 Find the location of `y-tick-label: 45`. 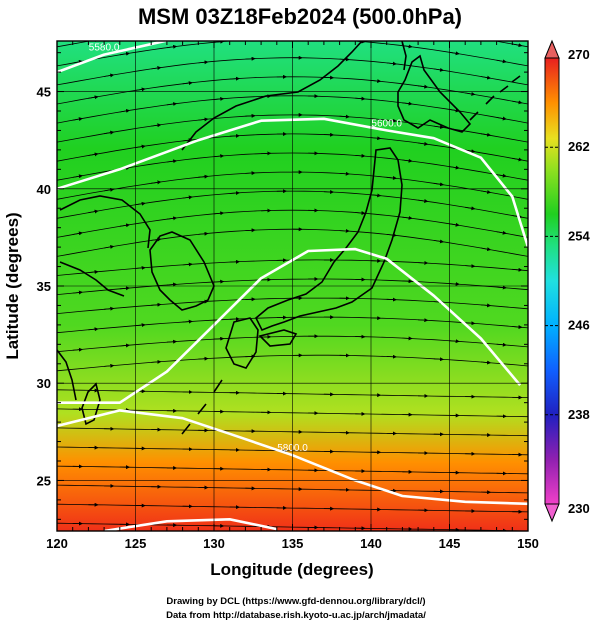

y-tick-label: 45 is located at coordinates (44, 92).